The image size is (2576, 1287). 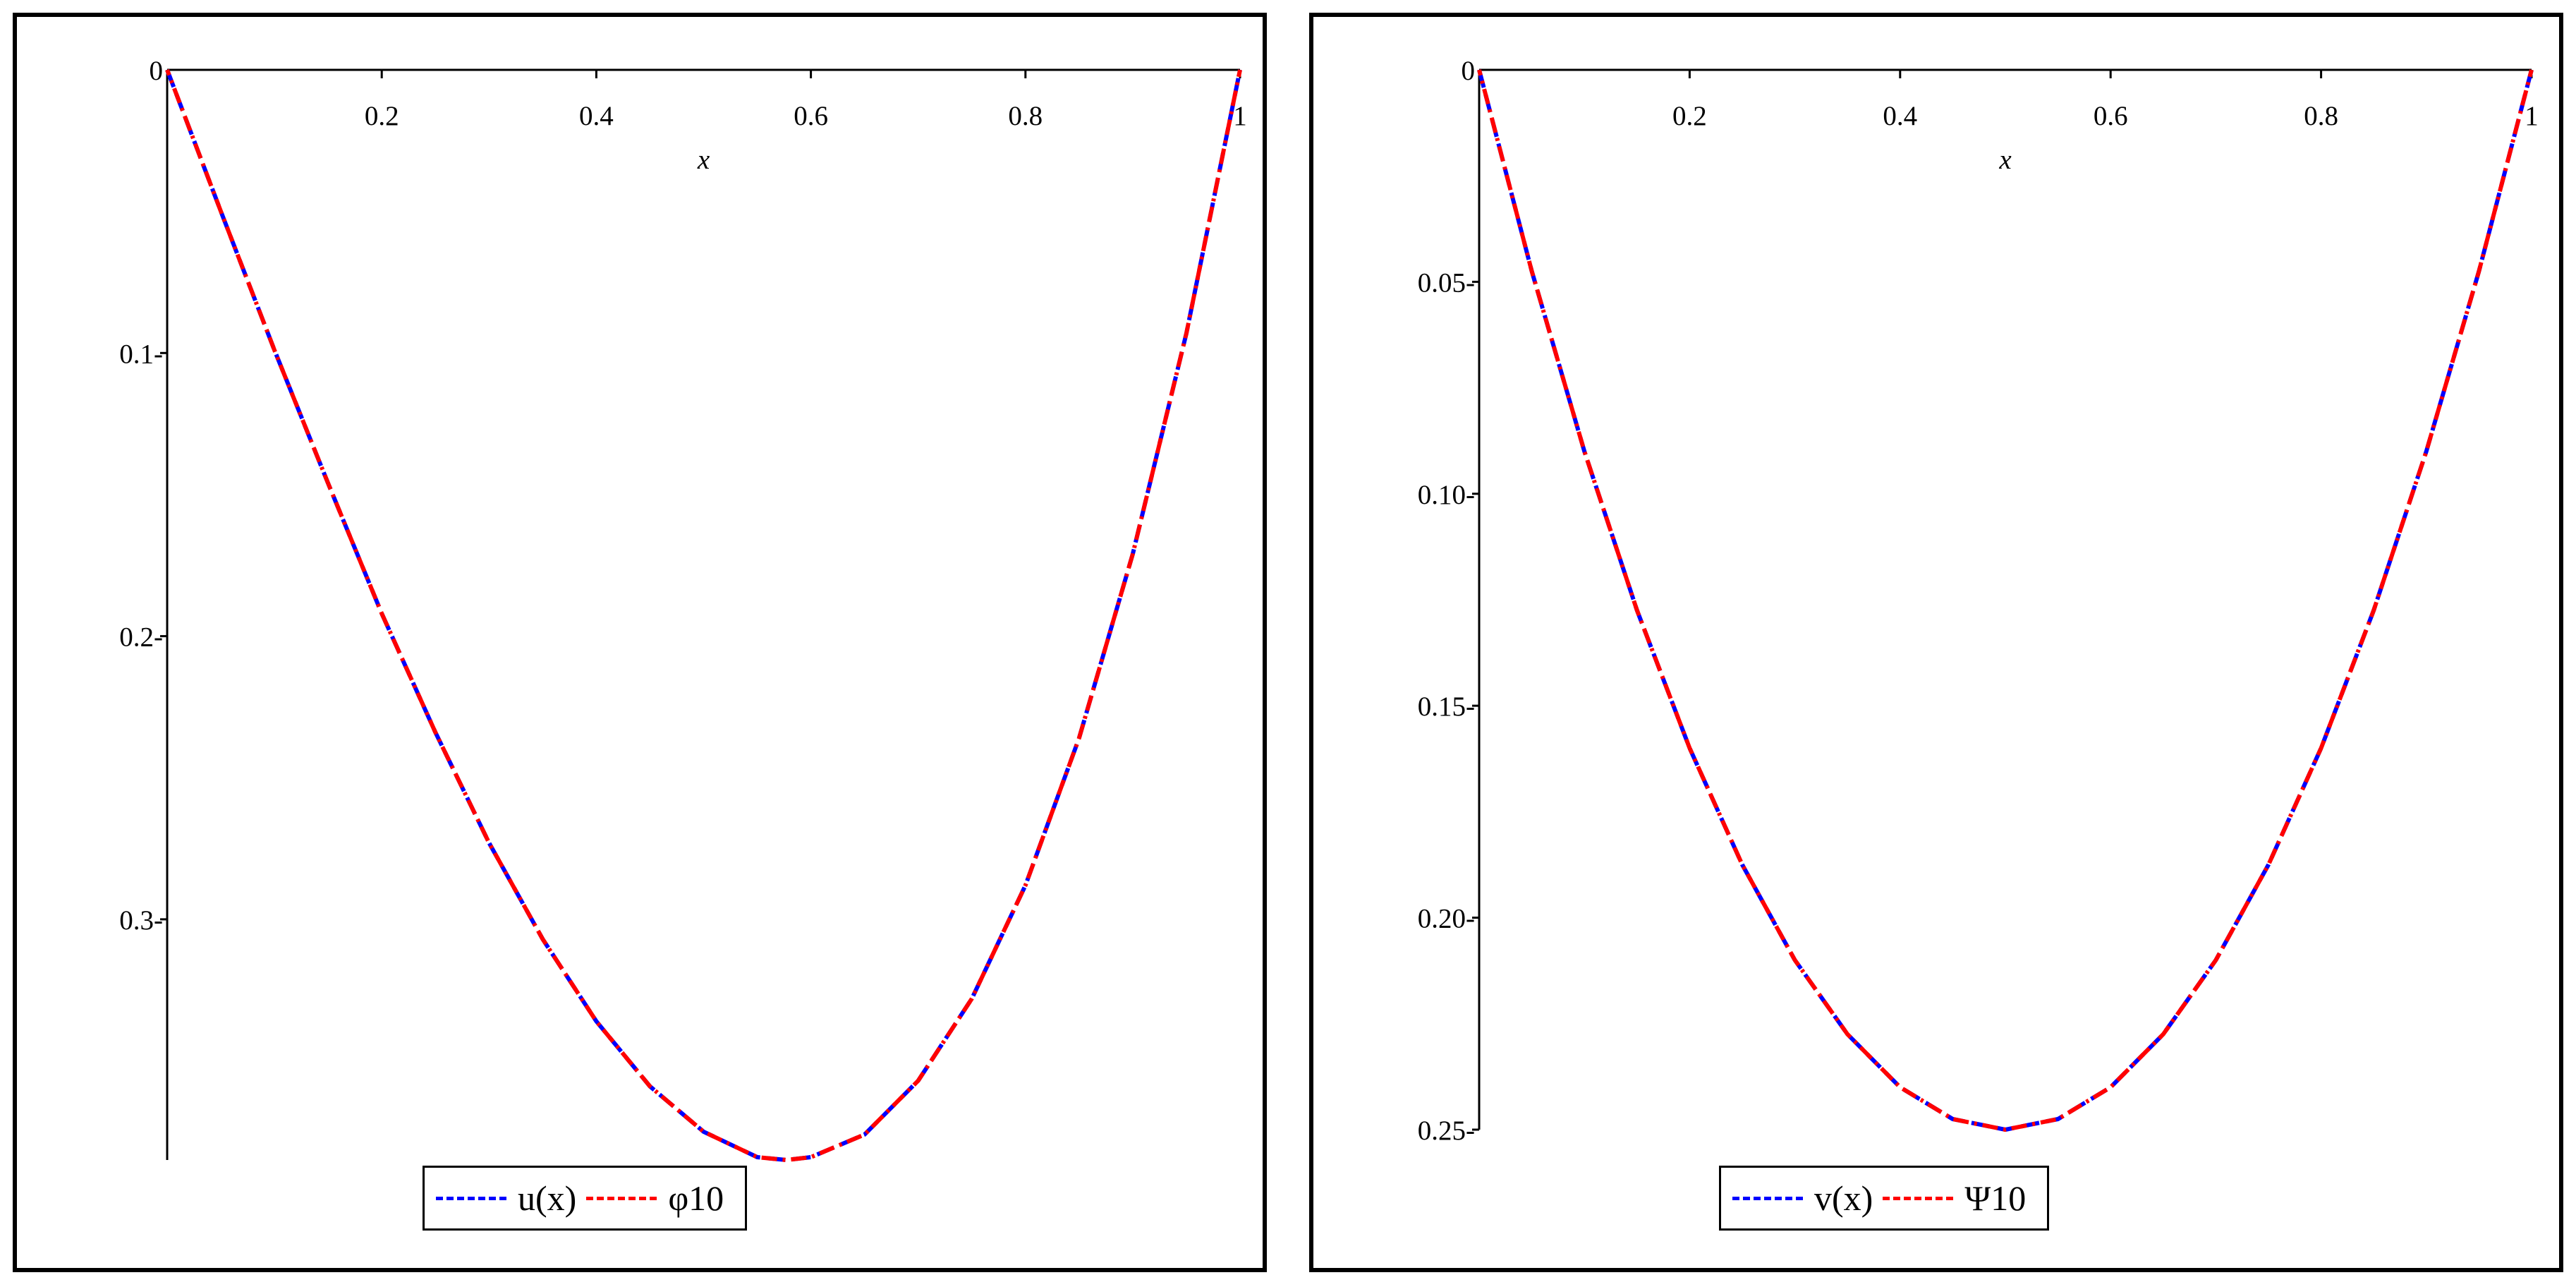 What do you see at coordinates (1447, 495) in the screenshot?
I see `y-tick-label: 0.10-` at bounding box center [1447, 495].